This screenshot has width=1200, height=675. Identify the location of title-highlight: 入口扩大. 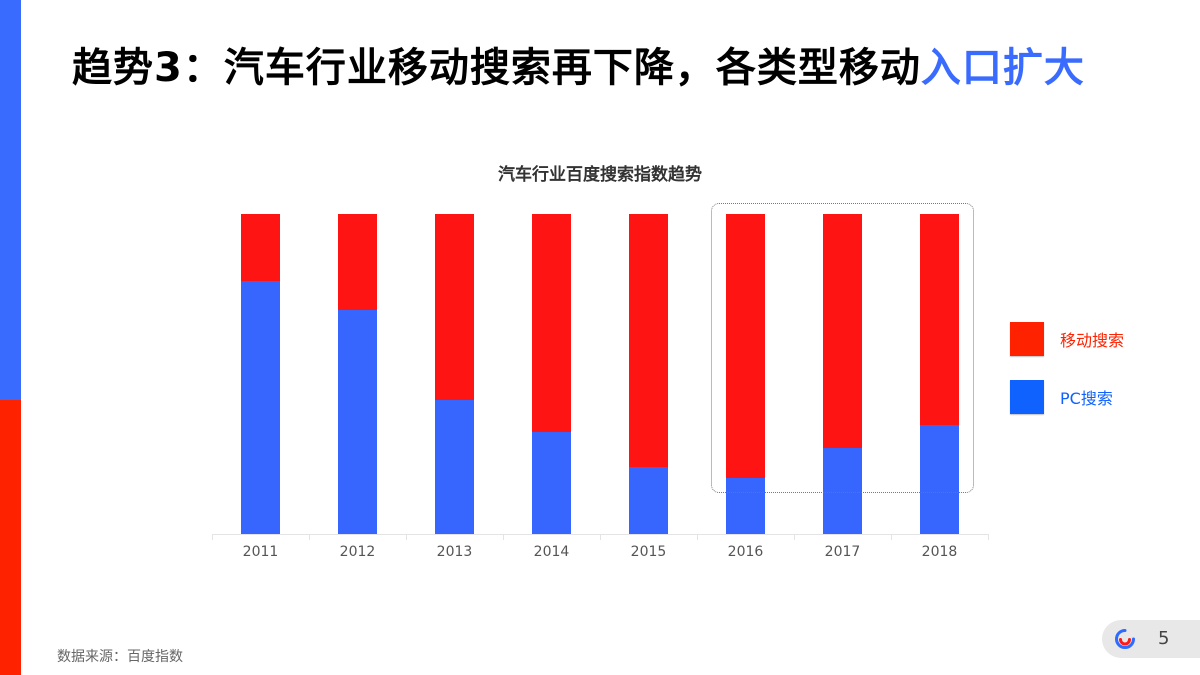
(1002, 68).